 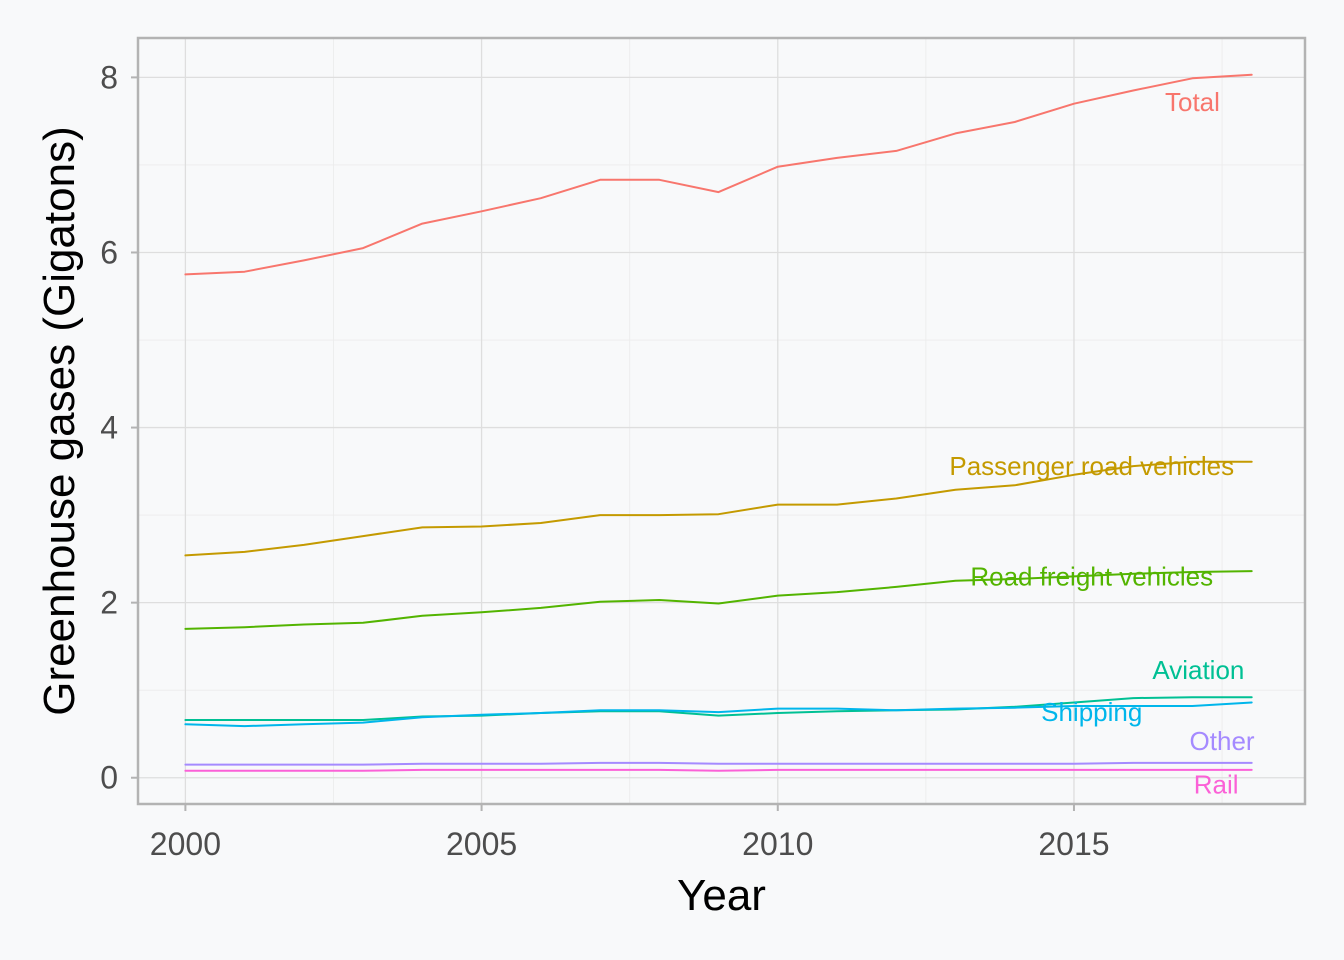 What do you see at coordinates (185, 844) in the screenshot?
I see `x-tick-label: 2000` at bounding box center [185, 844].